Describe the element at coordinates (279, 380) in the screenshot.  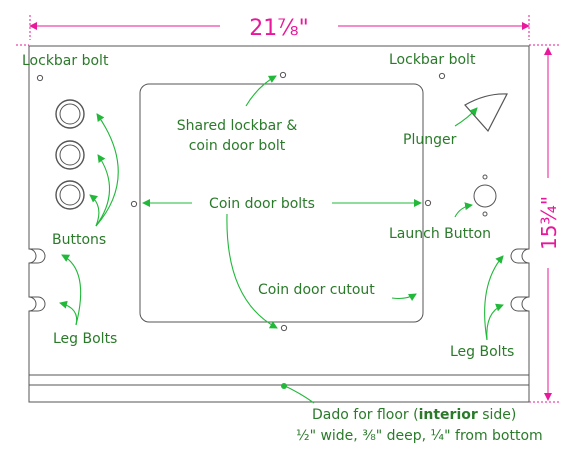
I see `dado-groove` at that location.